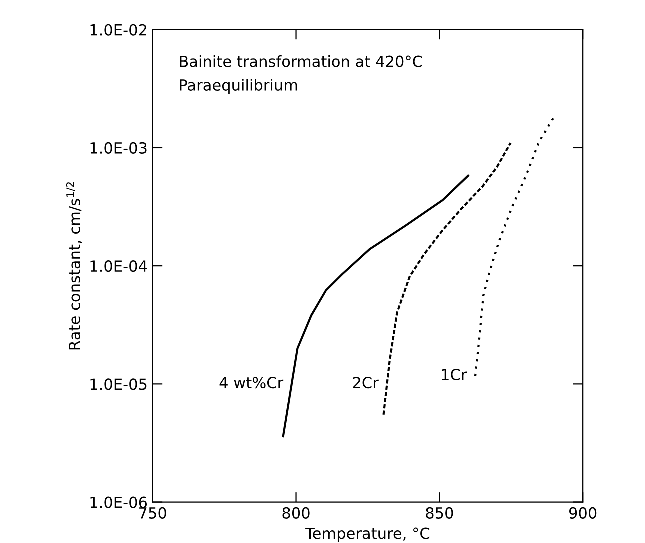 The image size is (645, 543). What do you see at coordinates (368, 535) in the screenshot?
I see `x-axis-title: Temperature, °C` at bounding box center [368, 535].